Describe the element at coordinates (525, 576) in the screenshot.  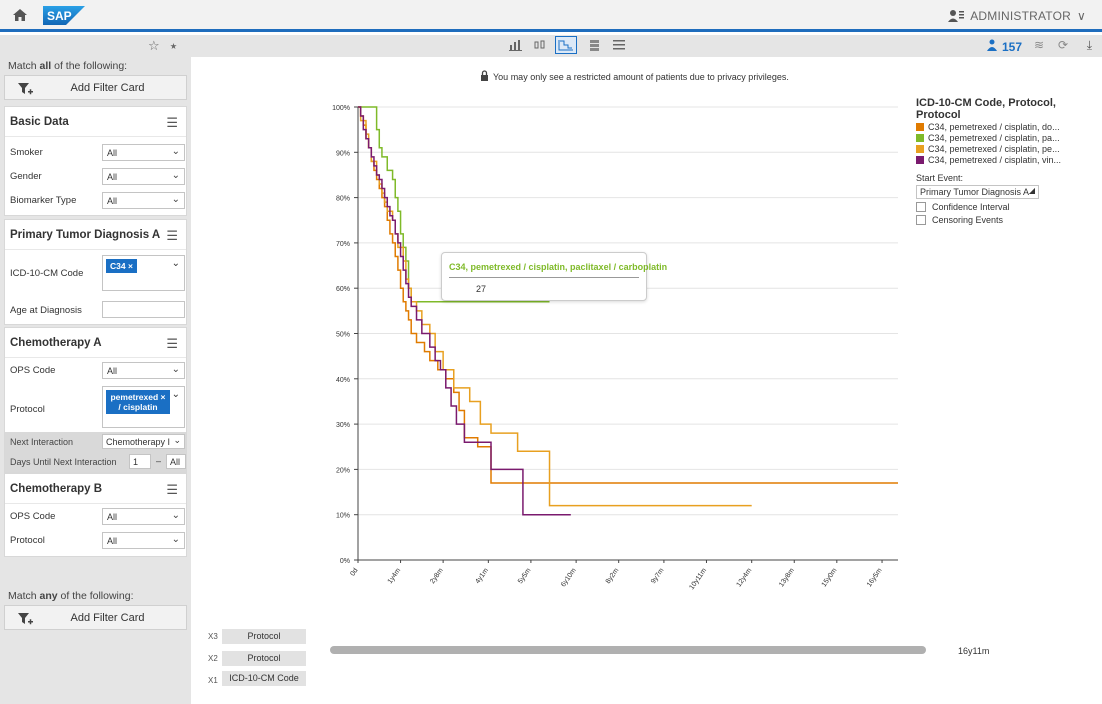
I see `x-tick-label: 5y5m` at that location.